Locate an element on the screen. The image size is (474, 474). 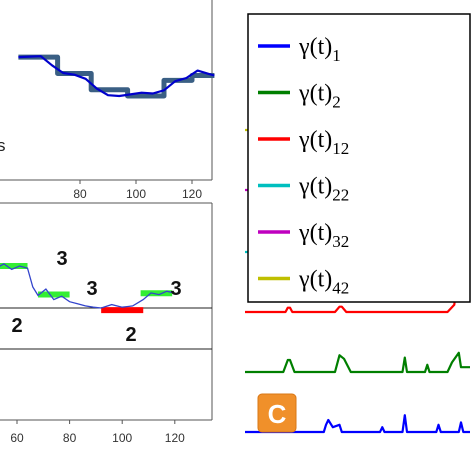
legend-entry-subscript: 1 is located at coordinates (336, 55).